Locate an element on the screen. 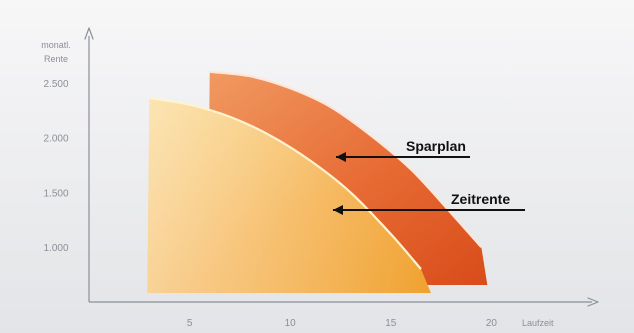 Image resolution: width=634 pixels, height=333 pixels. x-tick-label-4: 20 is located at coordinates (492, 323).